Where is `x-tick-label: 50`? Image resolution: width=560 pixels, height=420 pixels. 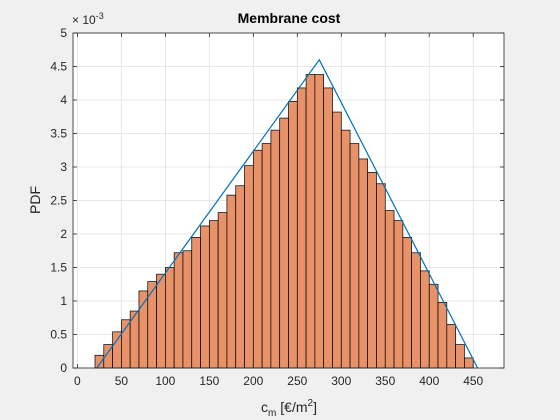
x-tick-label: 50 is located at coordinates (122, 381).